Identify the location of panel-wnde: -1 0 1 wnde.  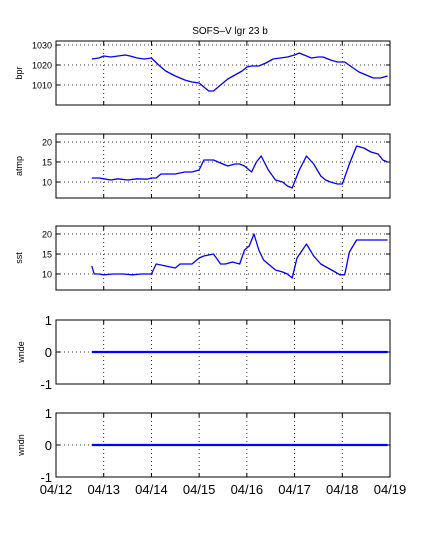
(203, 352).